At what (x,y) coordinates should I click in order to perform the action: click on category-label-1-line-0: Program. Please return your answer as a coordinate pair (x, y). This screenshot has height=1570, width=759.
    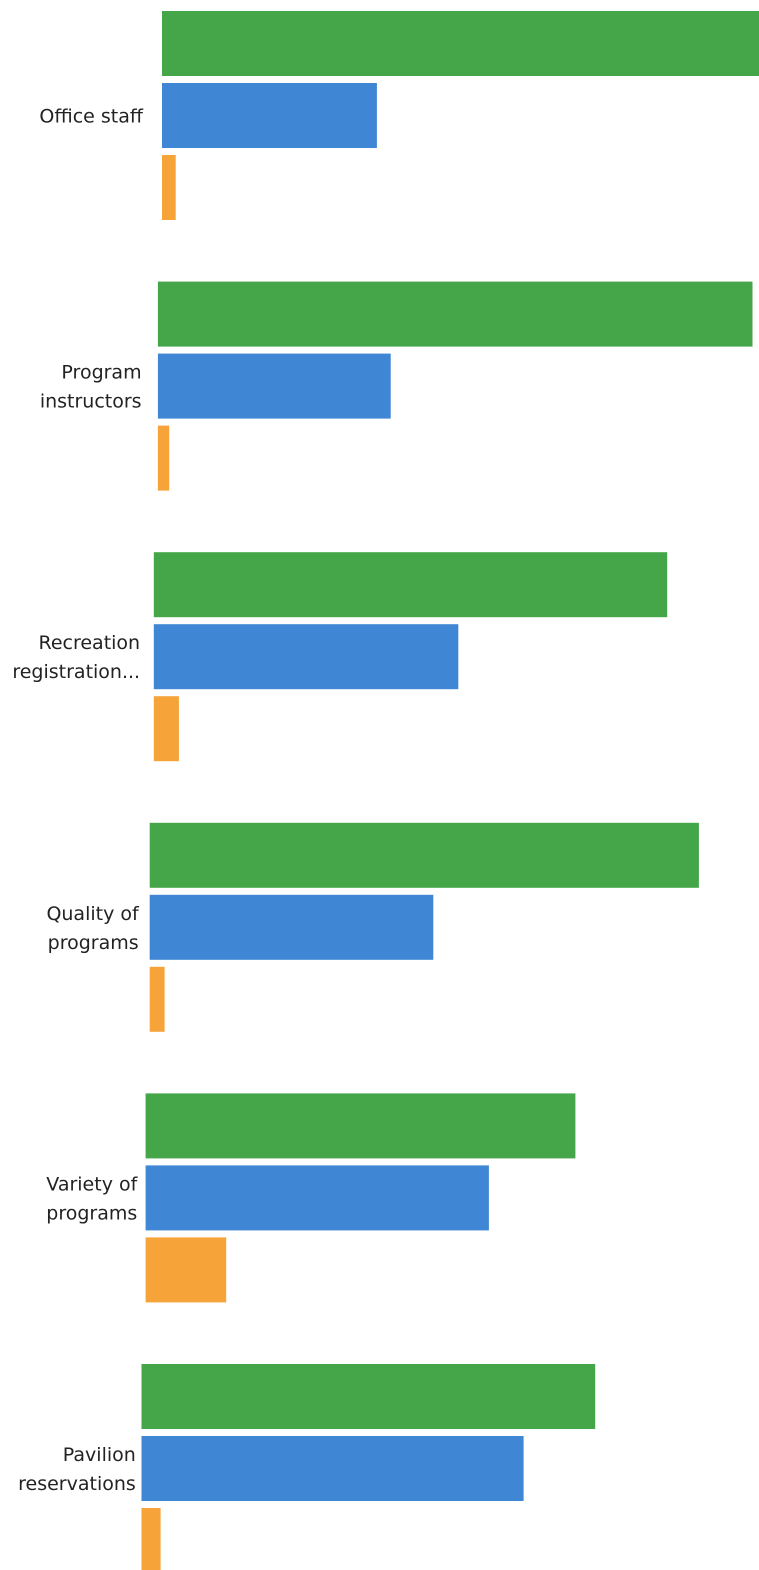
    Looking at the image, I should click on (101, 373).